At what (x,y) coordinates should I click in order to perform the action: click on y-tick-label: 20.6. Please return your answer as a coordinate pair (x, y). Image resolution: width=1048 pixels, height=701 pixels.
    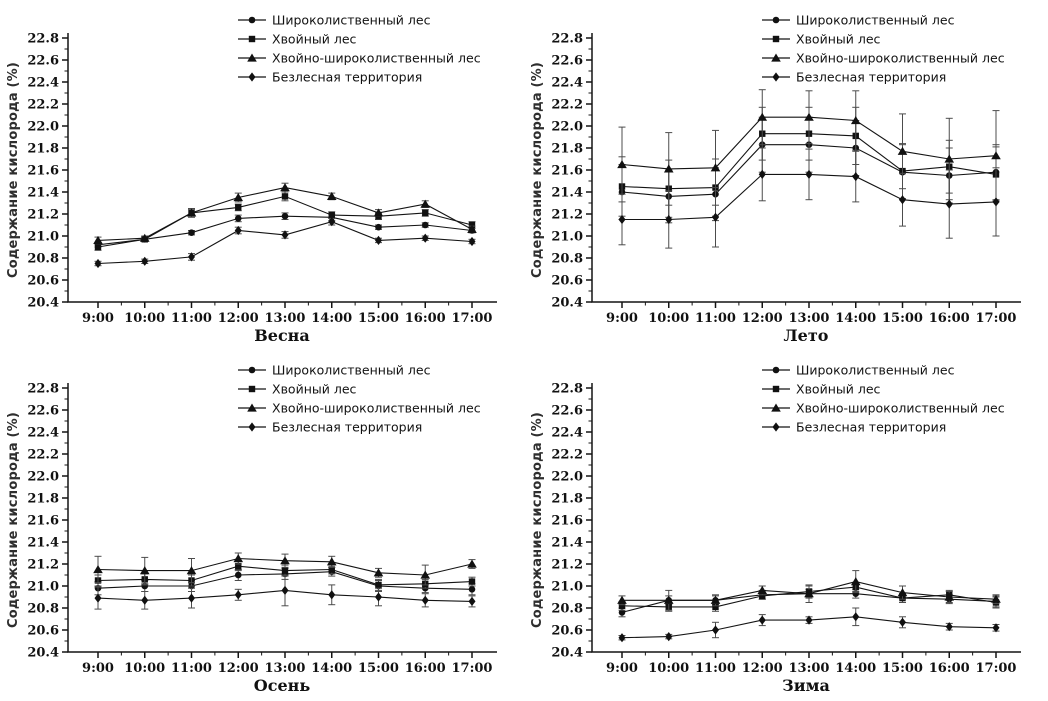
    Looking at the image, I should click on (43, 631).